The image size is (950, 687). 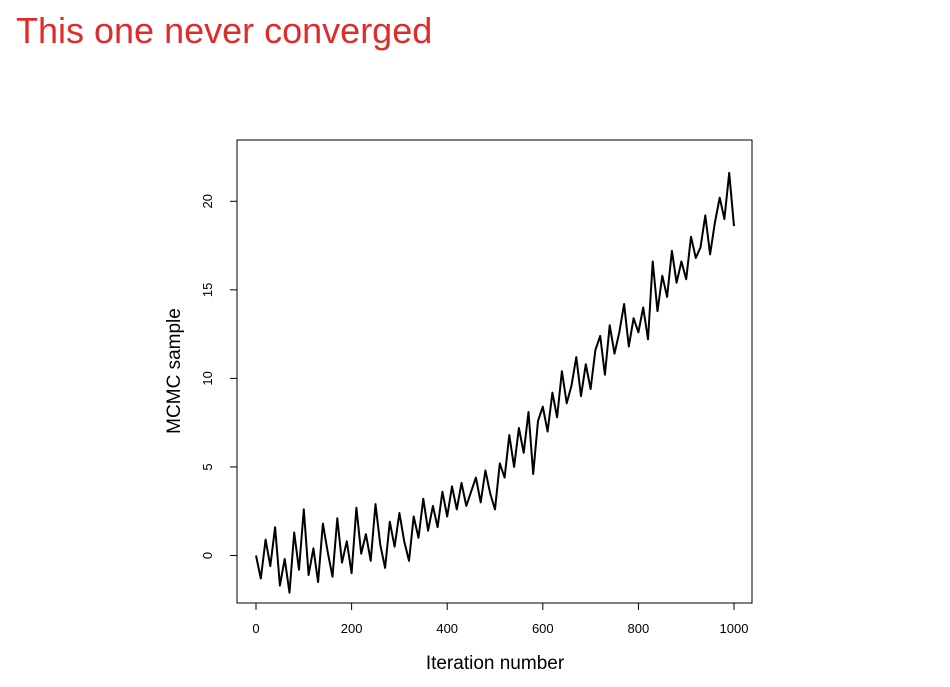 I want to click on y-tick-label: 15, so click(x=207, y=290).